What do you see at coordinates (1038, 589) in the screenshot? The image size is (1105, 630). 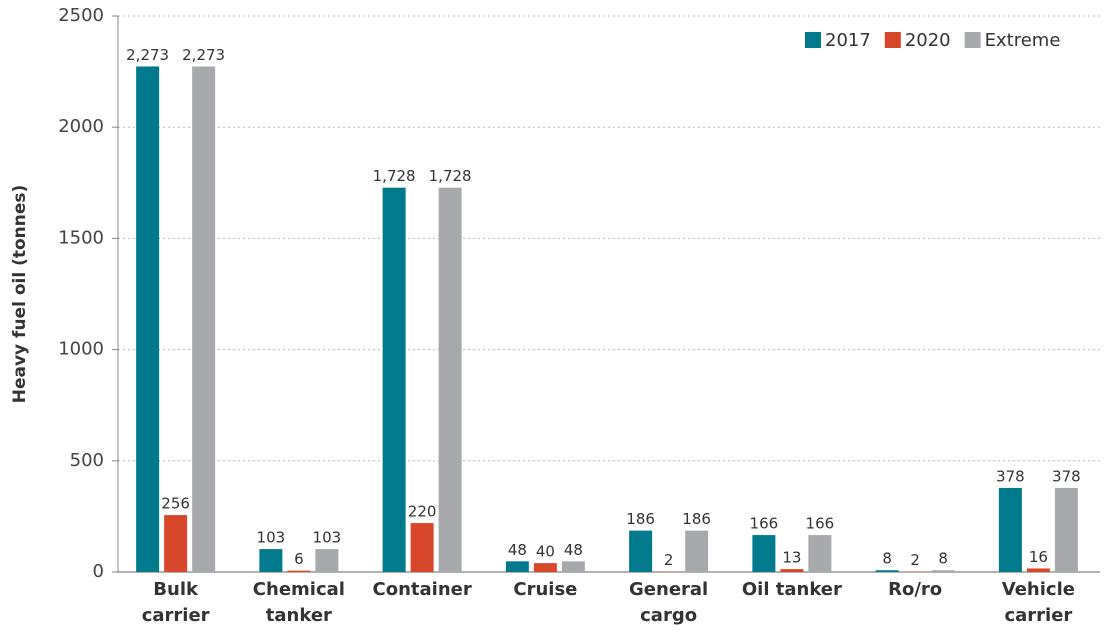 I see `x-tick-label: Vehicle` at bounding box center [1038, 589].